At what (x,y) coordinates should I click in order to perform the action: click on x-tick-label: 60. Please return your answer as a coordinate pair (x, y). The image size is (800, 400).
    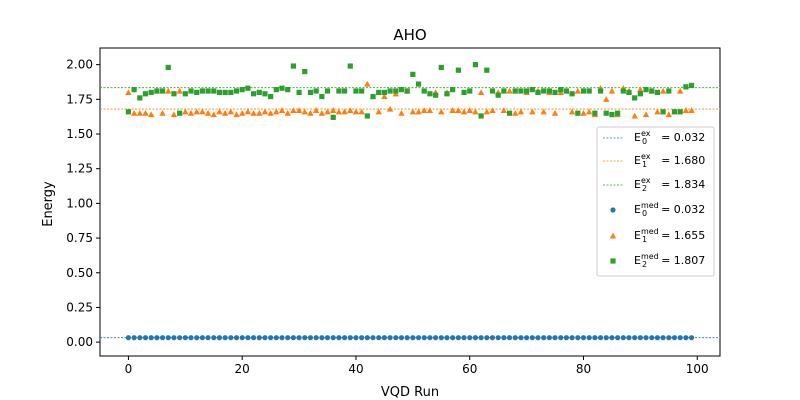
    Looking at the image, I should click on (469, 369).